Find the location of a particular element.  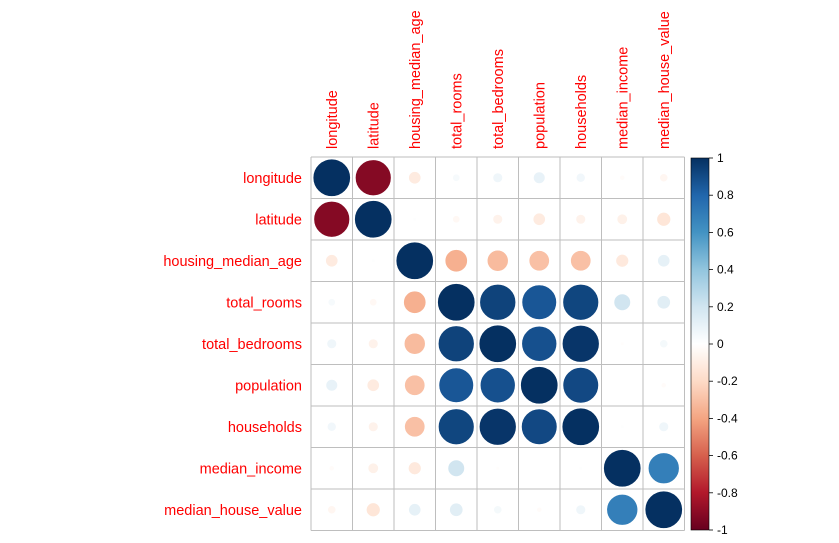

legend-tick-label: 0.2 is located at coordinates (725, 307).